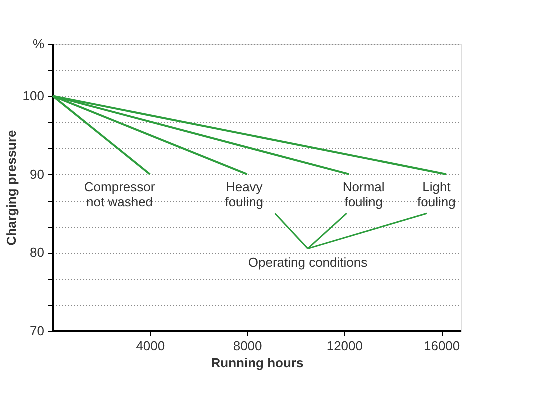 This screenshot has height=394, width=542. I want to click on y-tick-label: 80, so click(37, 252).